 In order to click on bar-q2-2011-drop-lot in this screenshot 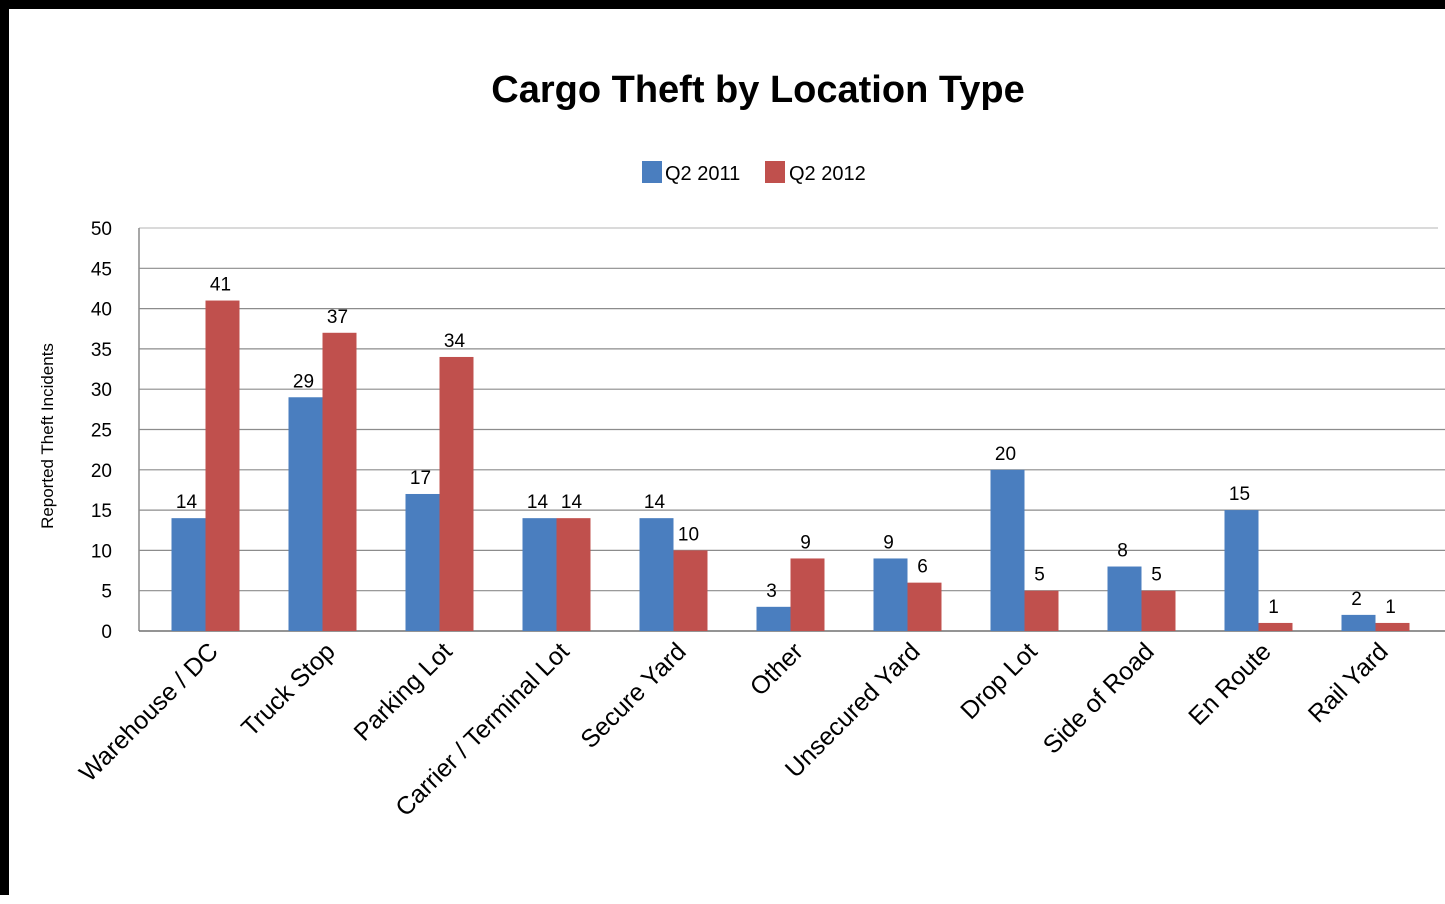, I will do `click(1007, 550)`.